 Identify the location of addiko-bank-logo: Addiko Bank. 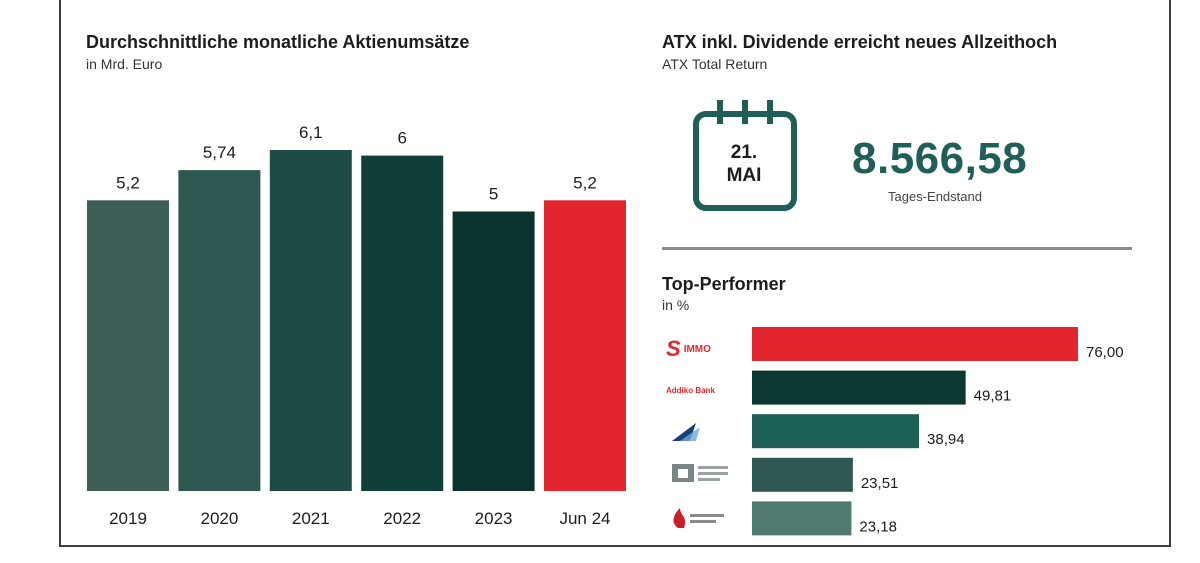
(690, 390).